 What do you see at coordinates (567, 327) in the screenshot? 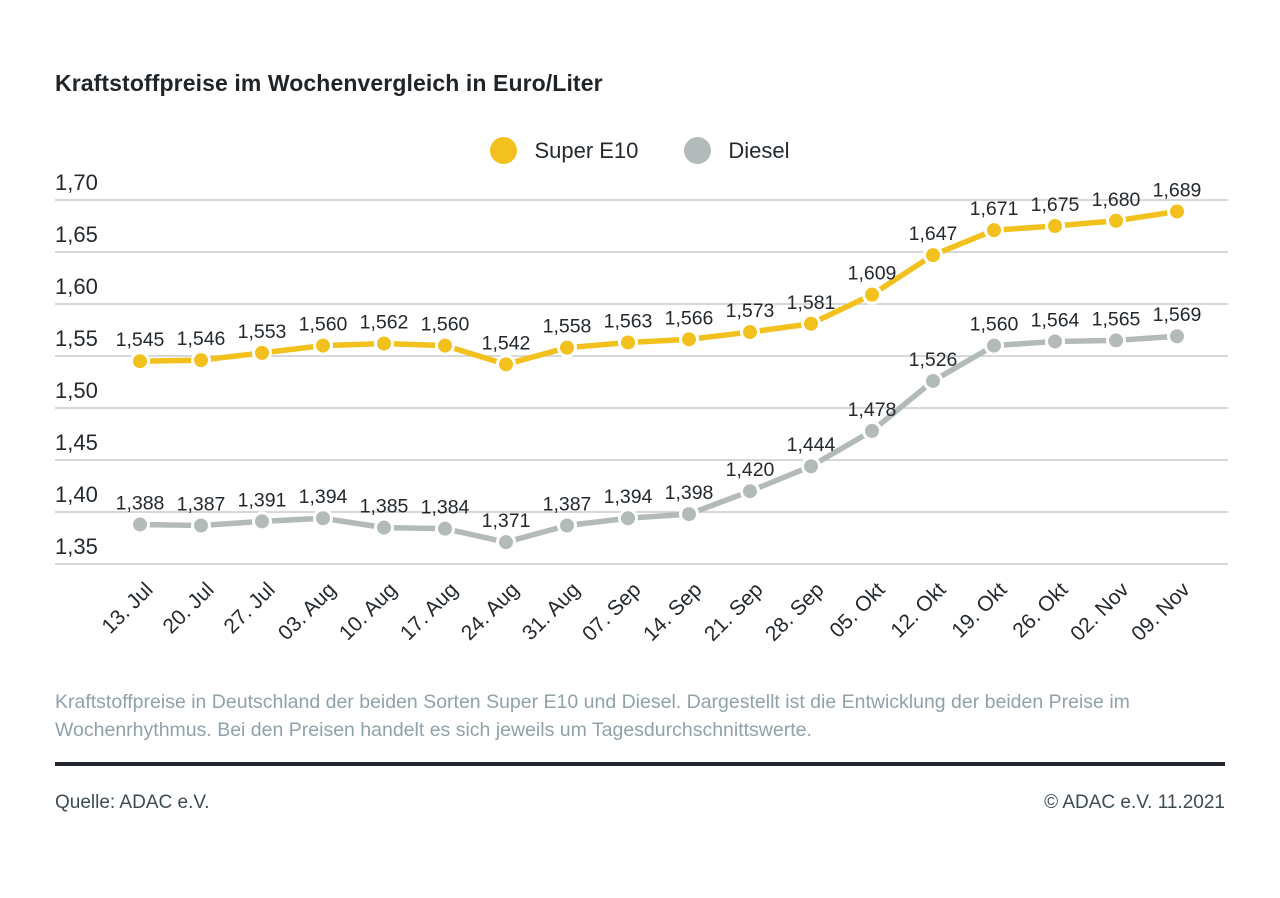
I see `value-label-super-e10: 1,558` at bounding box center [567, 327].